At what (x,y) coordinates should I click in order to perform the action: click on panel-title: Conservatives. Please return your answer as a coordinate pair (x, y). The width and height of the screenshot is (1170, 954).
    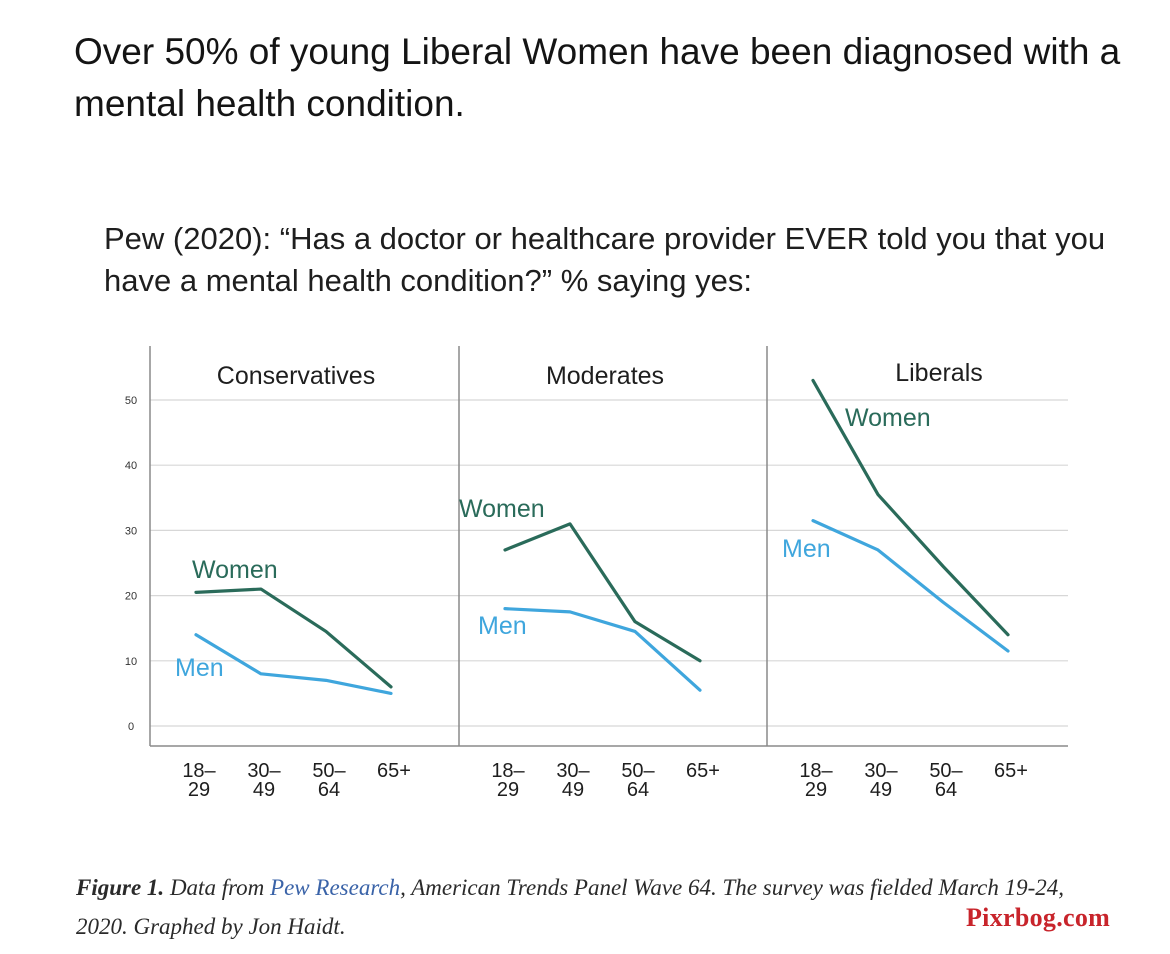
    Looking at the image, I should click on (296, 376).